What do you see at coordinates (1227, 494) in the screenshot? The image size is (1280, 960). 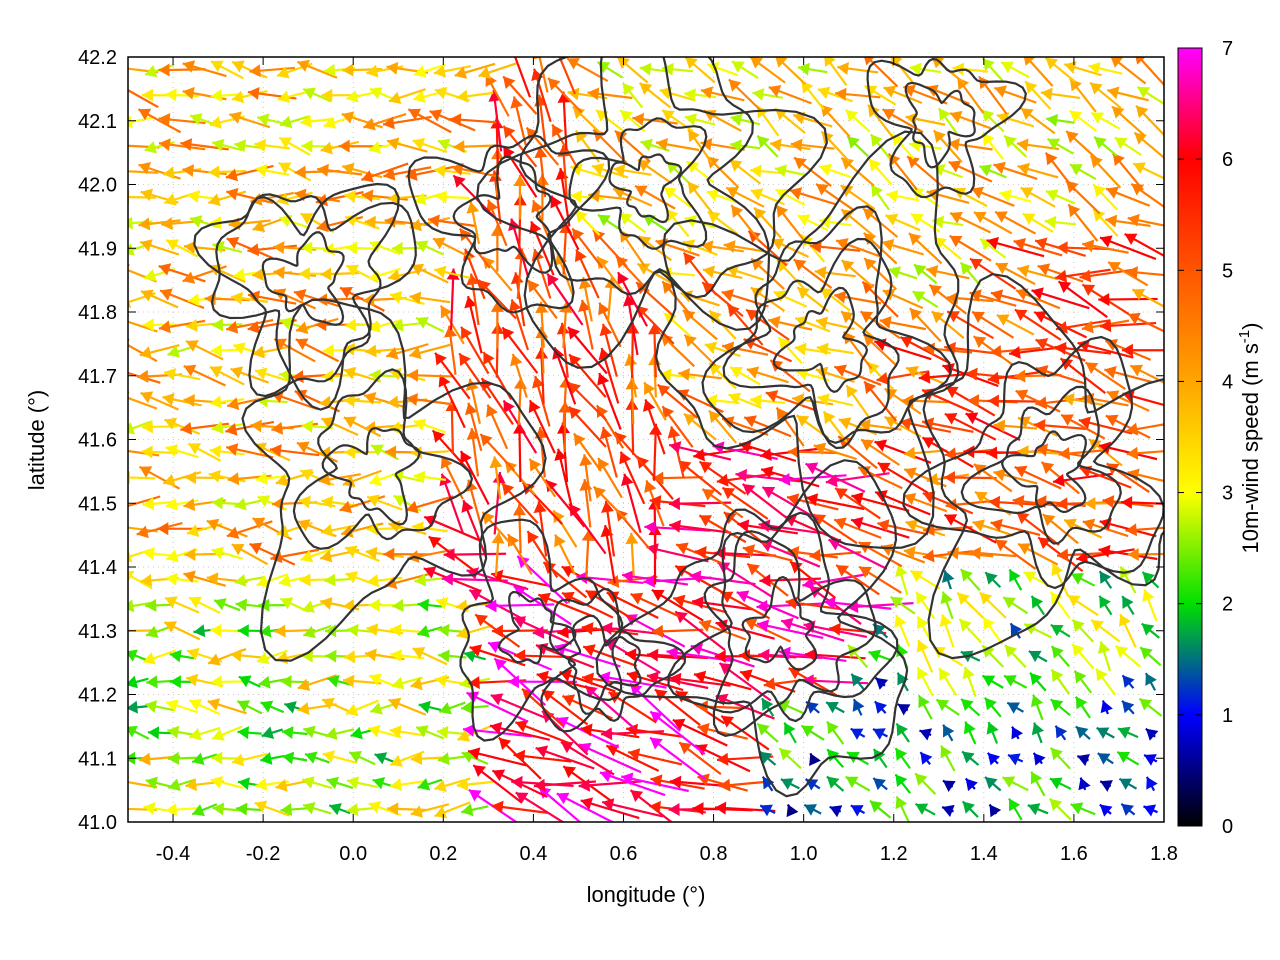 I see `colorbar-tick-label: 3` at bounding box center [1227, 494].